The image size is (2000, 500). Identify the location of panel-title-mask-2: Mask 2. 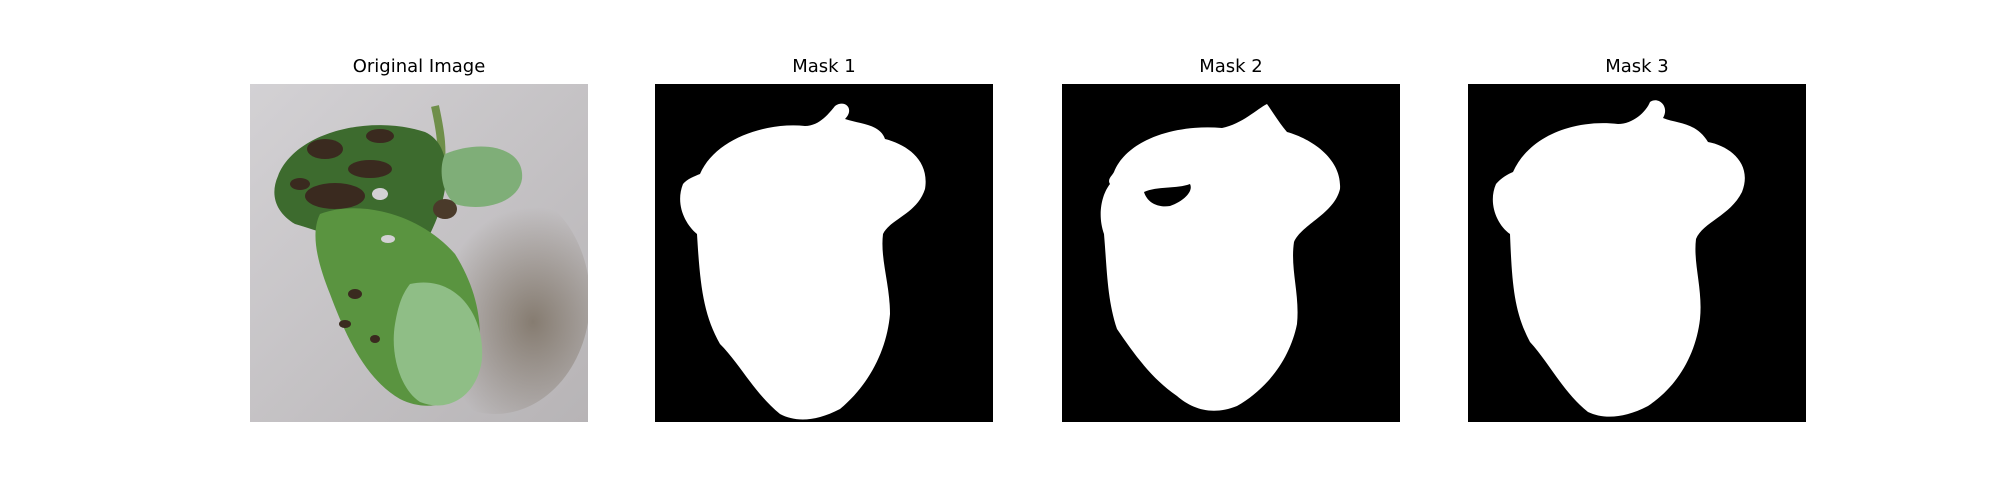
(1231, 66).